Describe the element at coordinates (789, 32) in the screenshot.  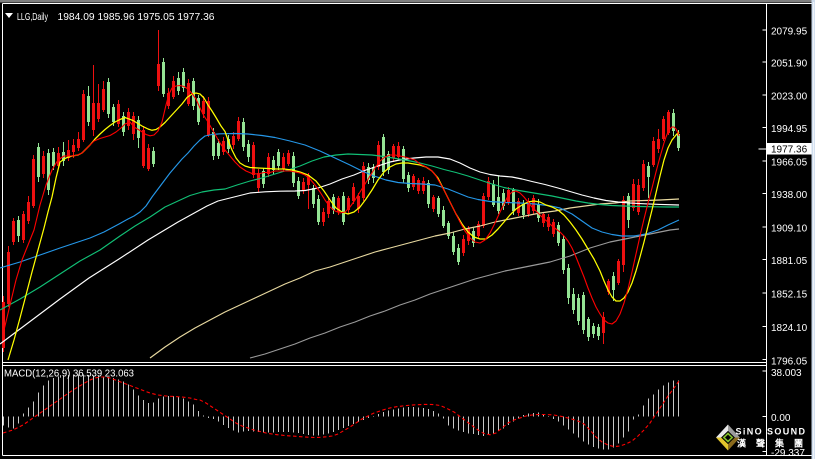
I see `svg-text: 2079.95` at that location.